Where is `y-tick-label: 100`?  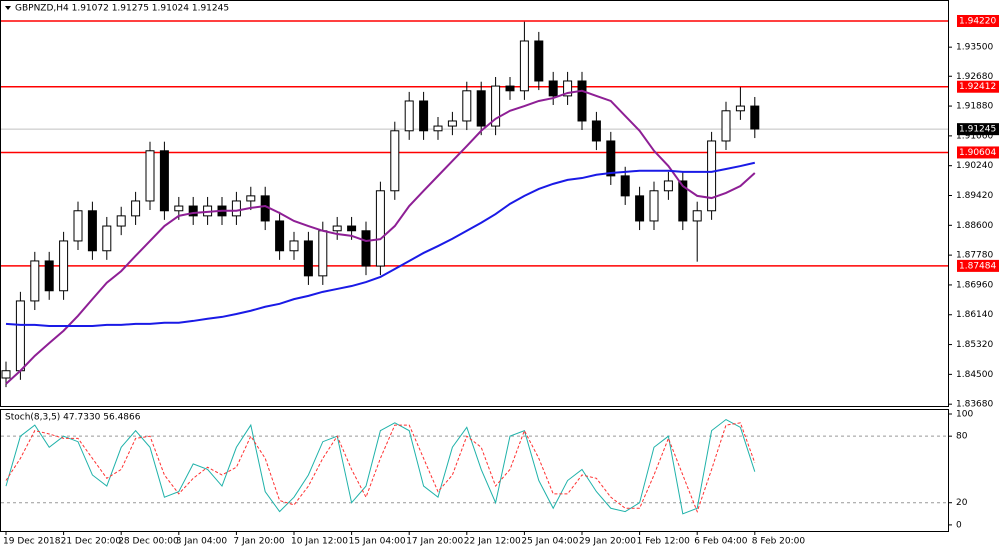 y-tick-label: 100 is located at coordinates (964, 414).